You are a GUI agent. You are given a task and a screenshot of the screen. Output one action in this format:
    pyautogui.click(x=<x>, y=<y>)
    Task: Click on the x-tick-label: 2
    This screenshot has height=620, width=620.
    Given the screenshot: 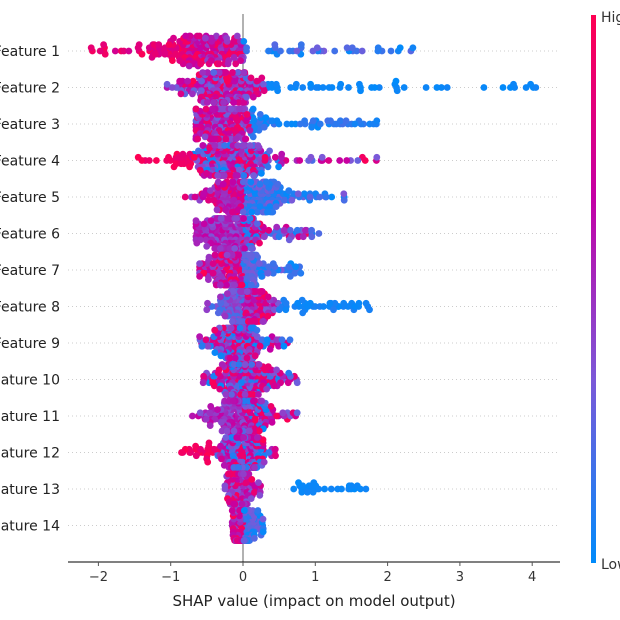 What is the action you would take?
    pyautogui.click(x=387, y=577)
    